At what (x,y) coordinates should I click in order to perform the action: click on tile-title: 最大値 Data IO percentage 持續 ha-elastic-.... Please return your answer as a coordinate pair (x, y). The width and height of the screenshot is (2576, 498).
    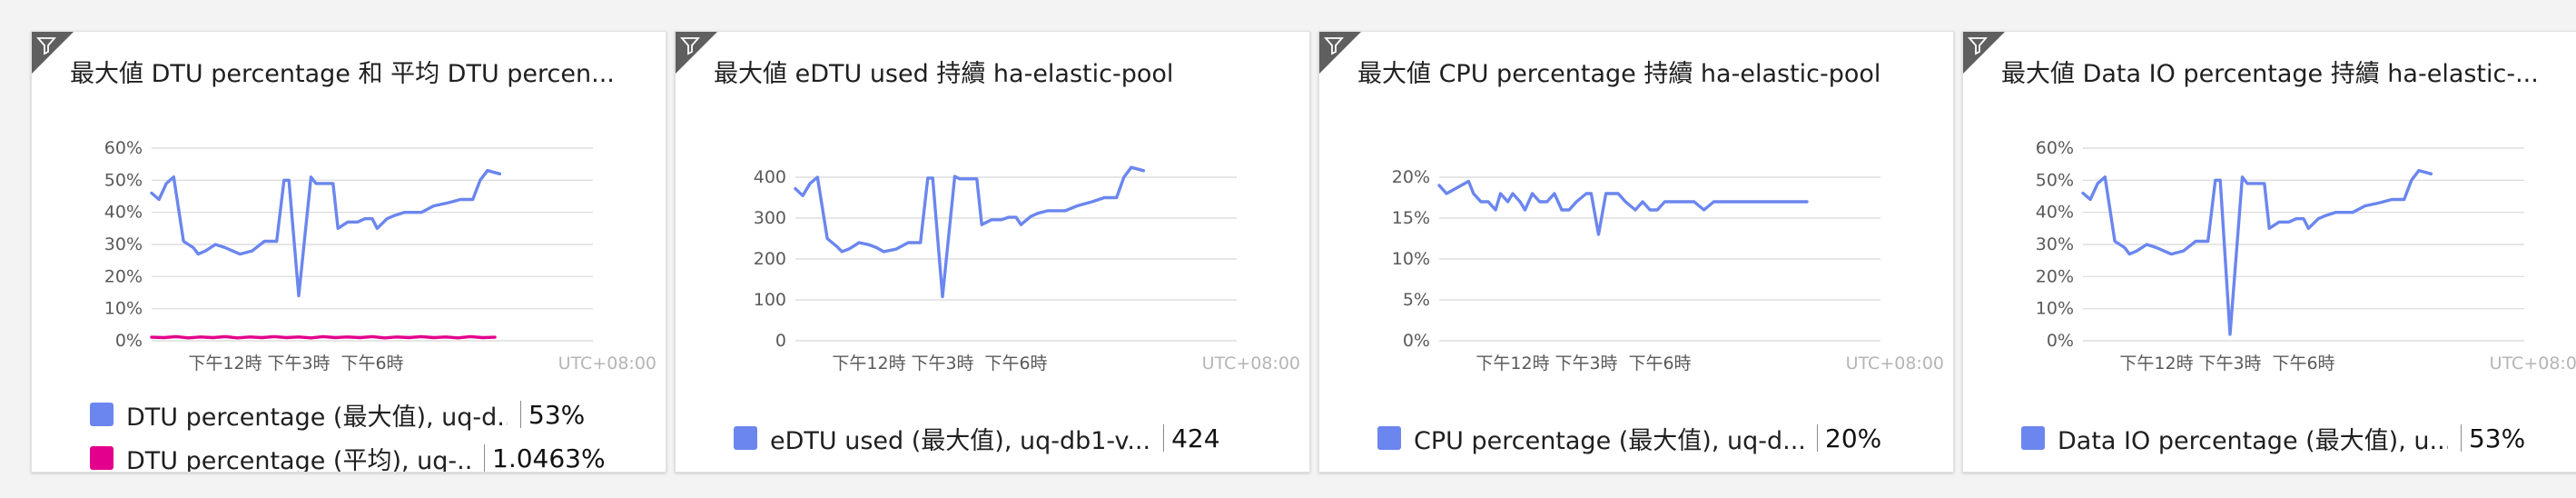
    Looking at the image, I should click on (2270, 74).